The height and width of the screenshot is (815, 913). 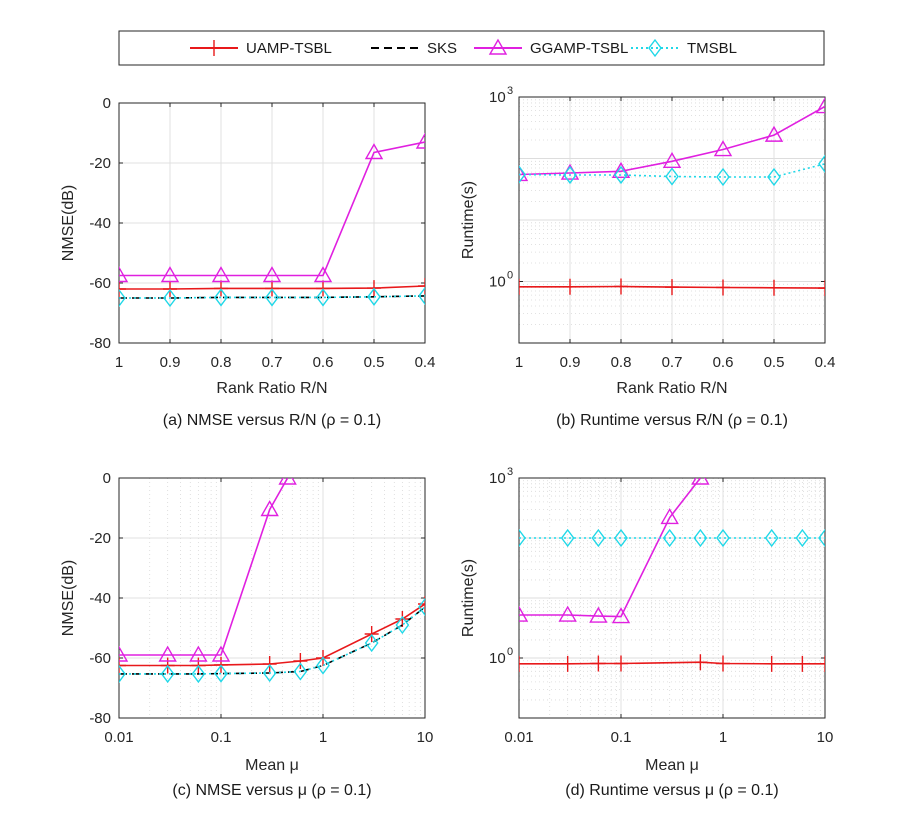 I want to click on legend-label-1: SKS, so click(x=442, y=48).